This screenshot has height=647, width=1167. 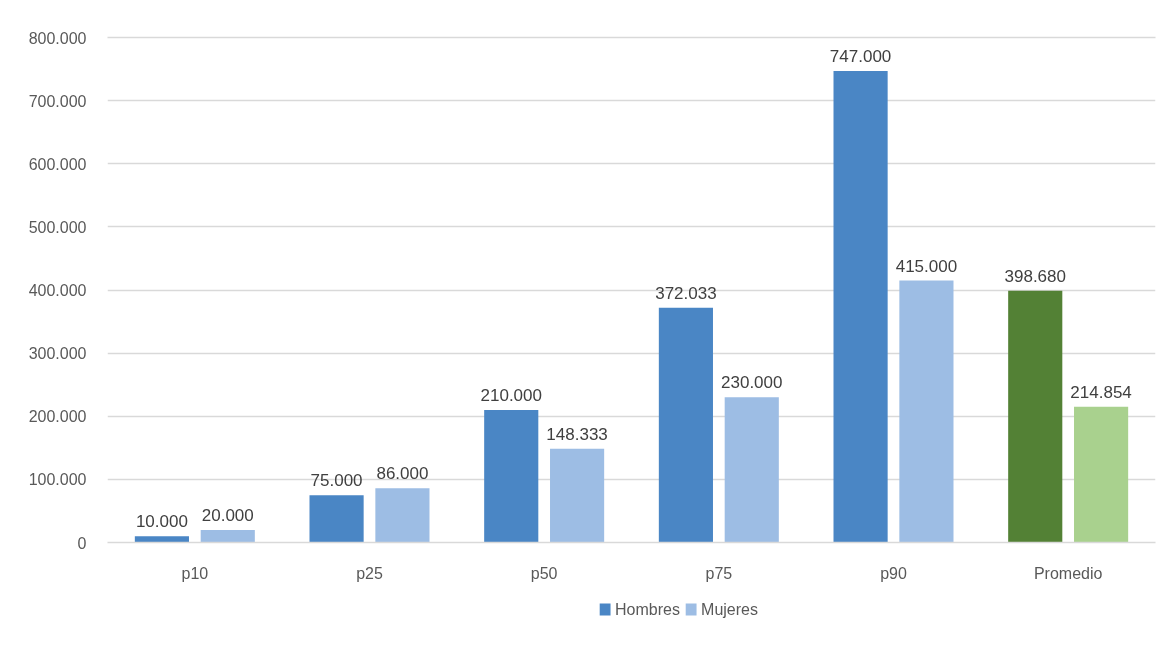 I want to click on y-tick-label: 100.000, so click(x=57, y=480).